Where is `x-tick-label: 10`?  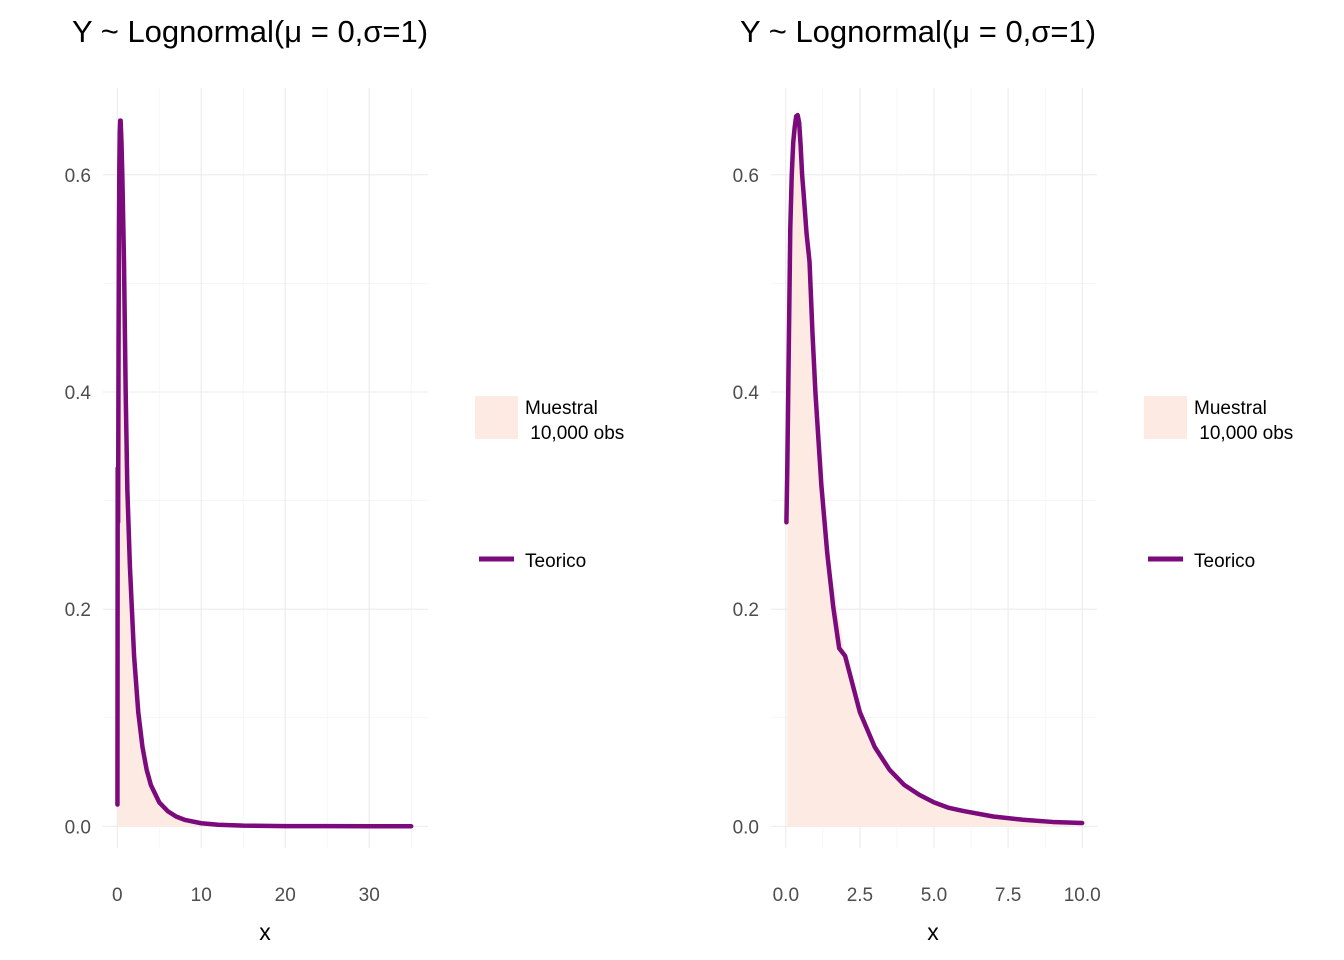
x-tick-label: 10 is located at coordinates (201, 895).